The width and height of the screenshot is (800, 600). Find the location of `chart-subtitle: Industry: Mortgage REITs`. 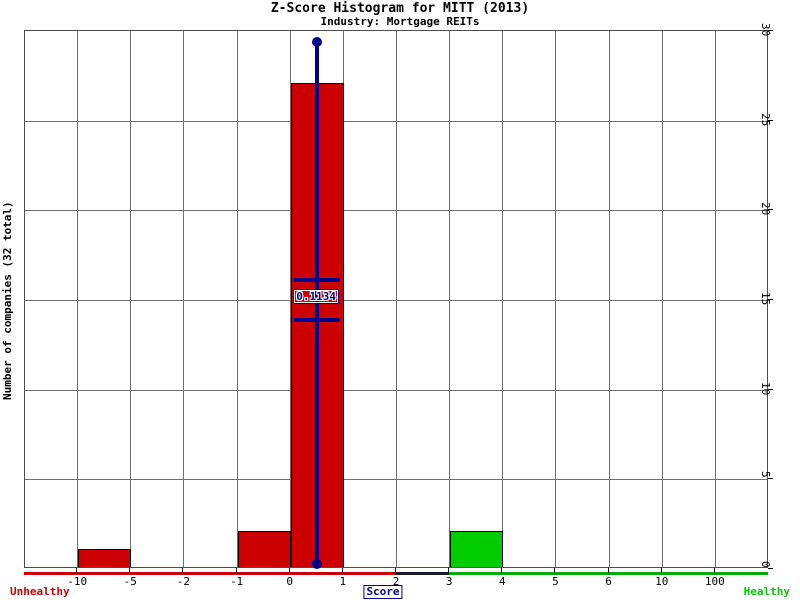

chart-subtitle: Industry: Mortgage REITs is located at coordinates (400, 21).